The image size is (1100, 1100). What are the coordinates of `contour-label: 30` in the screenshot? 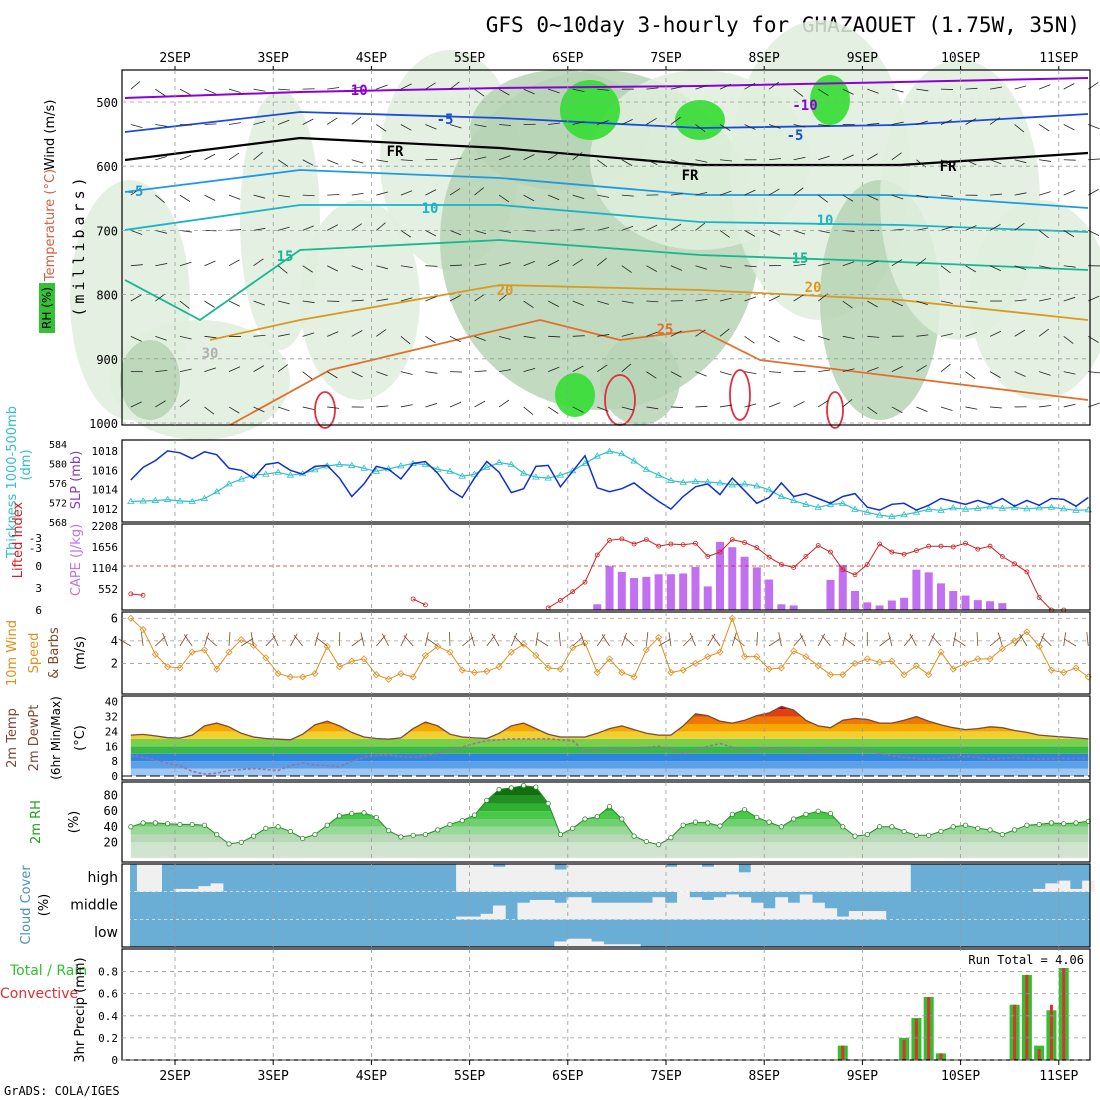 It's located at (210, 354).